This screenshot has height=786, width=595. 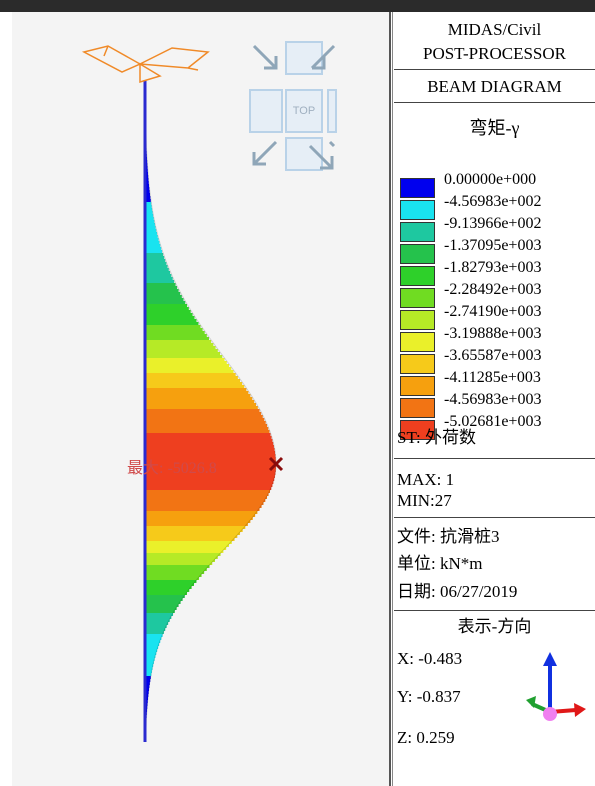 I want to click on max-value-label: 最大: -5026.8, so click(x=172, y=468).